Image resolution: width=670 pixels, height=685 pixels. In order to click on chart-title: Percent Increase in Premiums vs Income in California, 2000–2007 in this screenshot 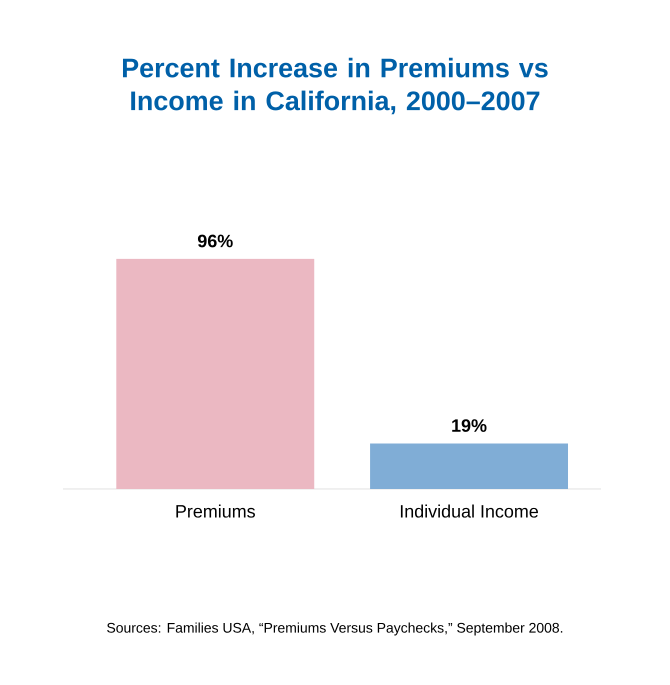, I will do `click(335, 86)`.